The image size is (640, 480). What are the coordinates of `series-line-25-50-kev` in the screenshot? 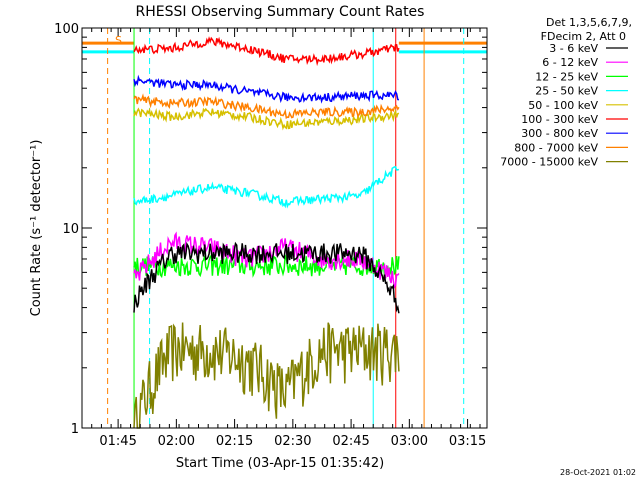 It's located at (266, 187).